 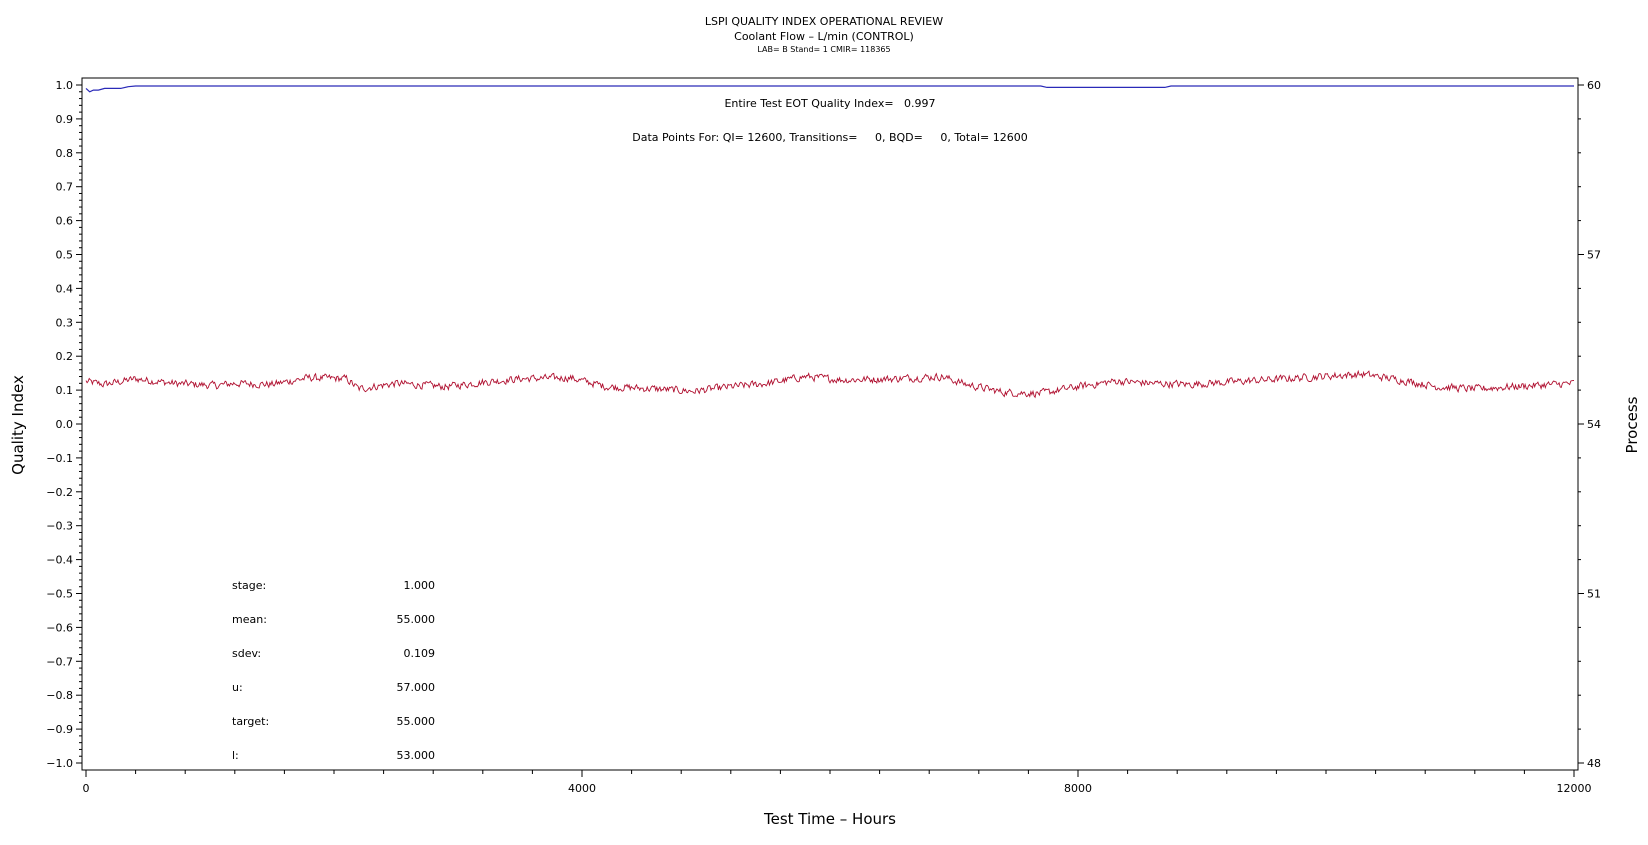 I want to click on x-axis: 0 4000 8000 12000, so click(x=837, y=782).